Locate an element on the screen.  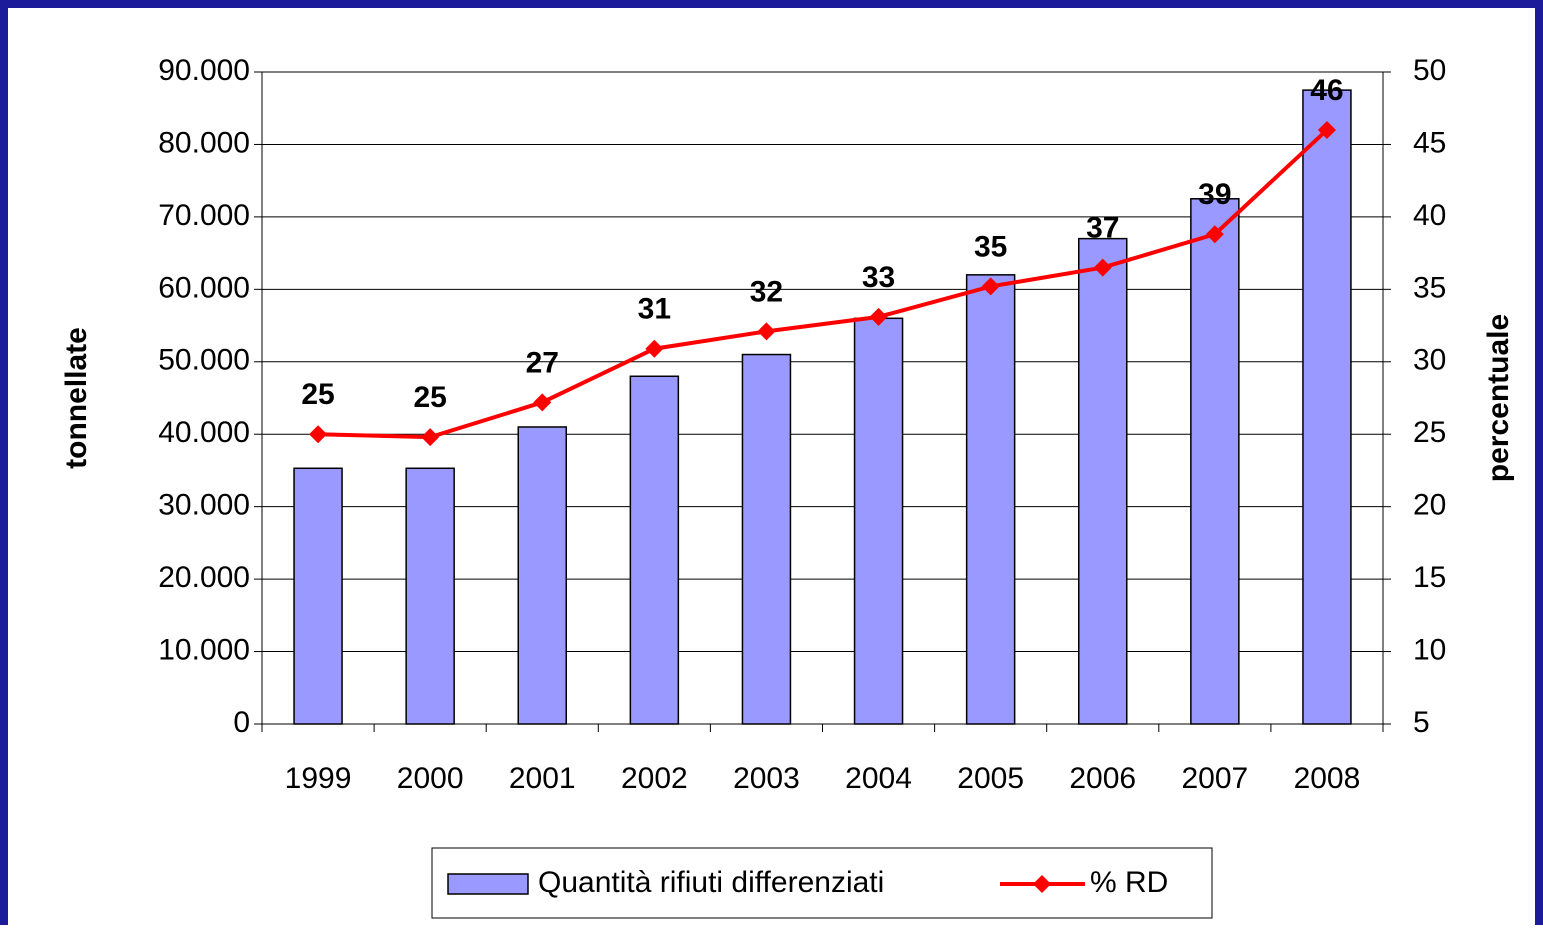
x-tick-label: 2006 is located at coordinates (1102, 778).